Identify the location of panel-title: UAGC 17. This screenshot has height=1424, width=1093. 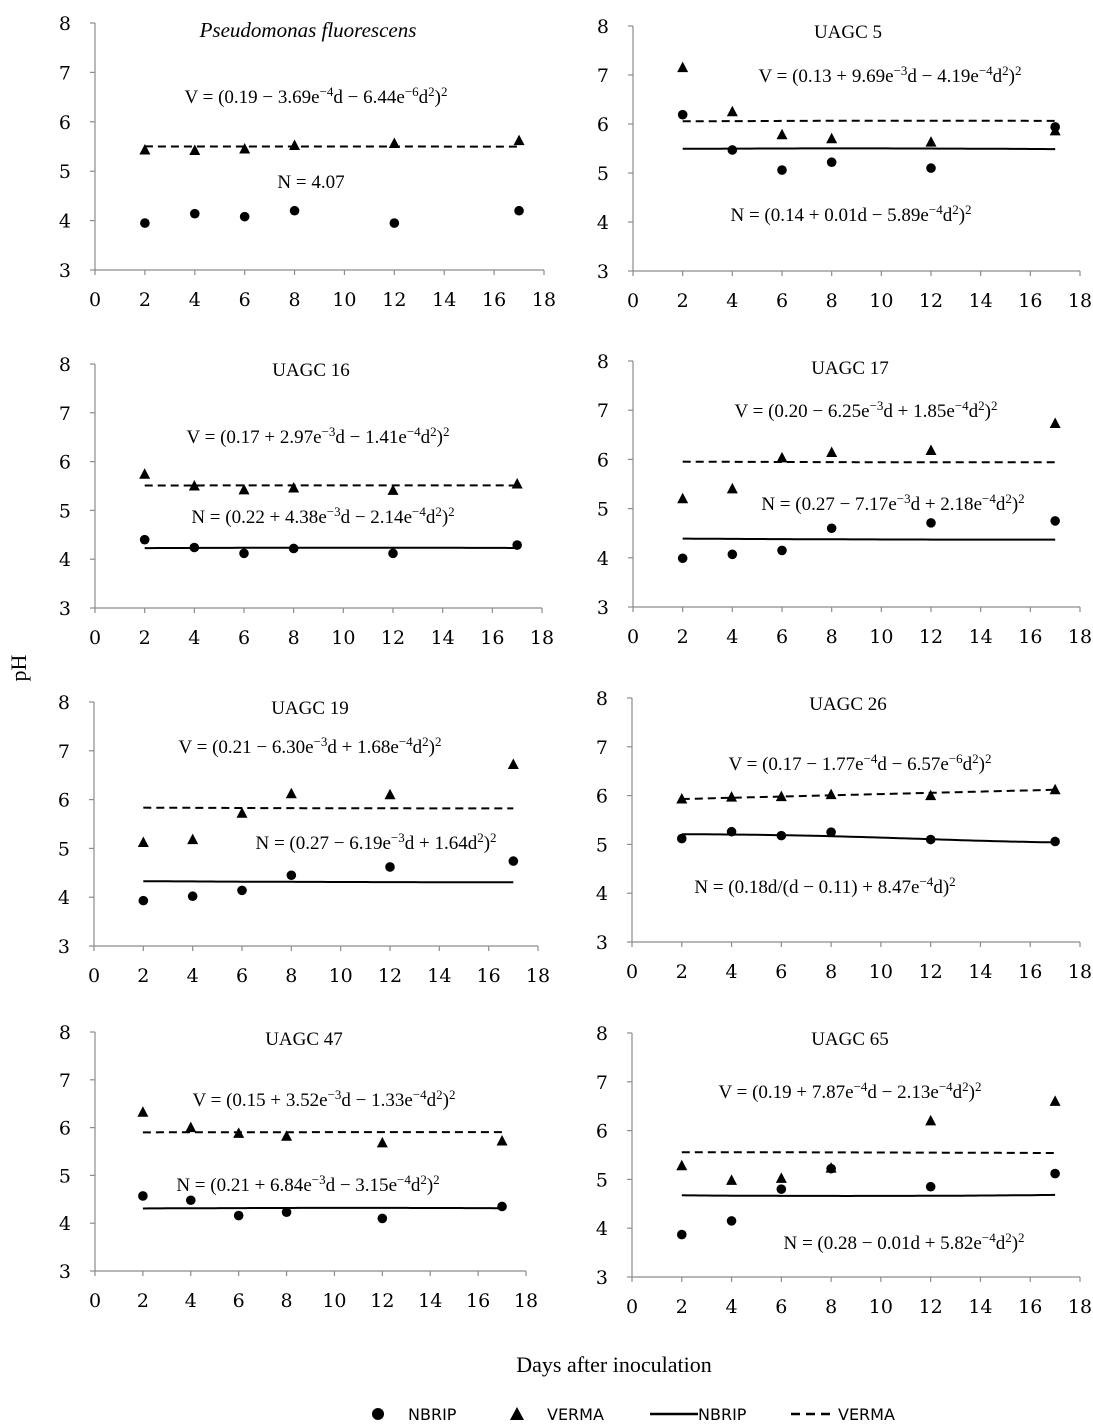
(850, 368).